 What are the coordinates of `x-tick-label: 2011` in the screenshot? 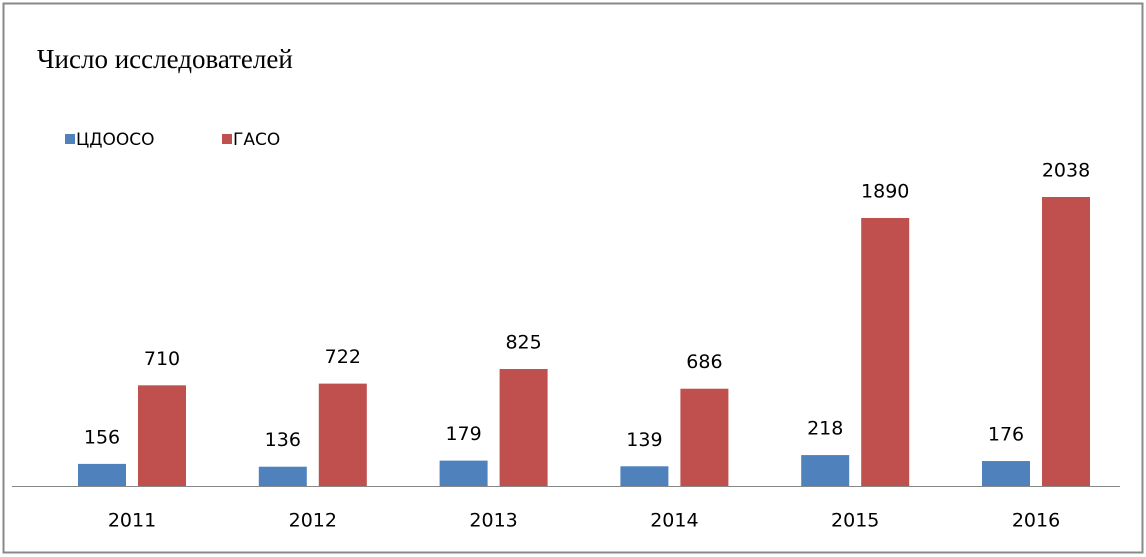 It's located at (132, 521).